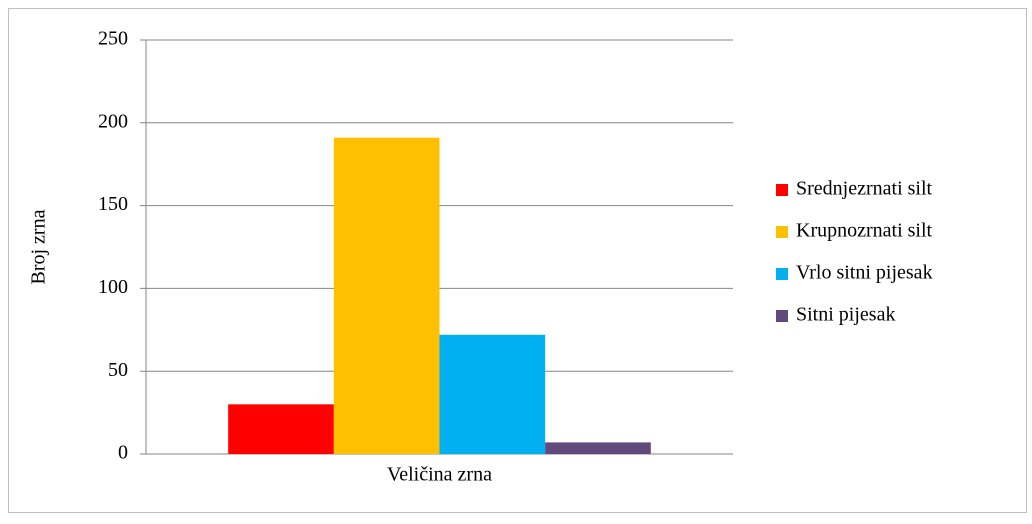 The width and height of the screenshot is (1032, 524). Describe the element at coordinates (113, 39) in the screenshot. I see `y-tick-label: 250` at that location.